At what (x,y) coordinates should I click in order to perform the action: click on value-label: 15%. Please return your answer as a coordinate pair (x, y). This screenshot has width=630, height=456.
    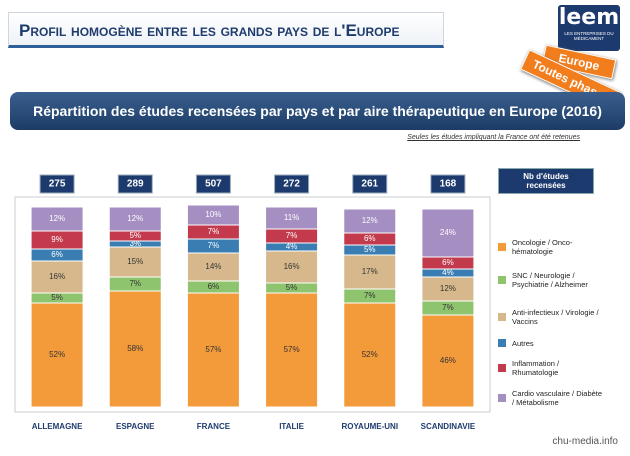
    Looking at the image, I should click on (135, 261).